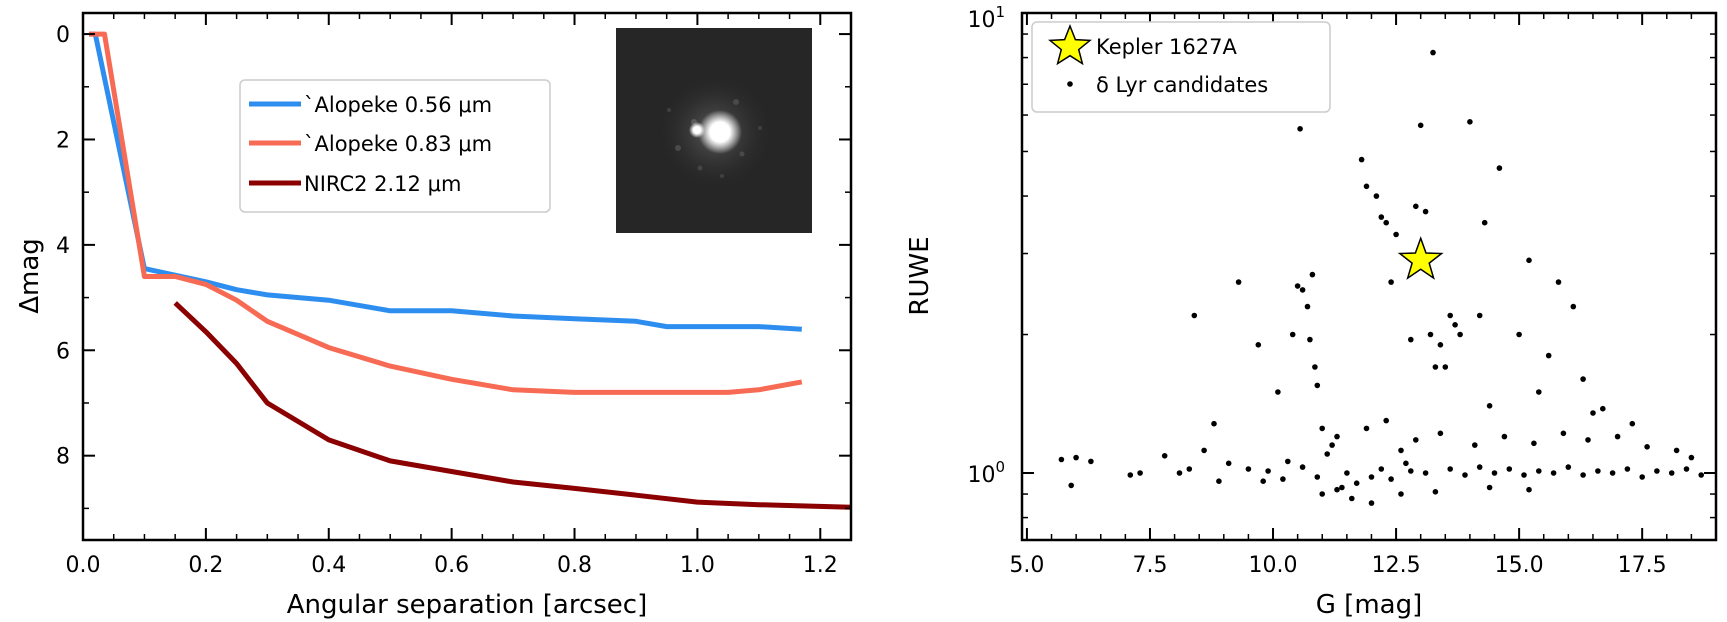  What do you see at coordinates (398, 144) in the screenshot?
I see `legend-label-orange: `Alopeke 0.83 μm` at bounding box center [398, 144].